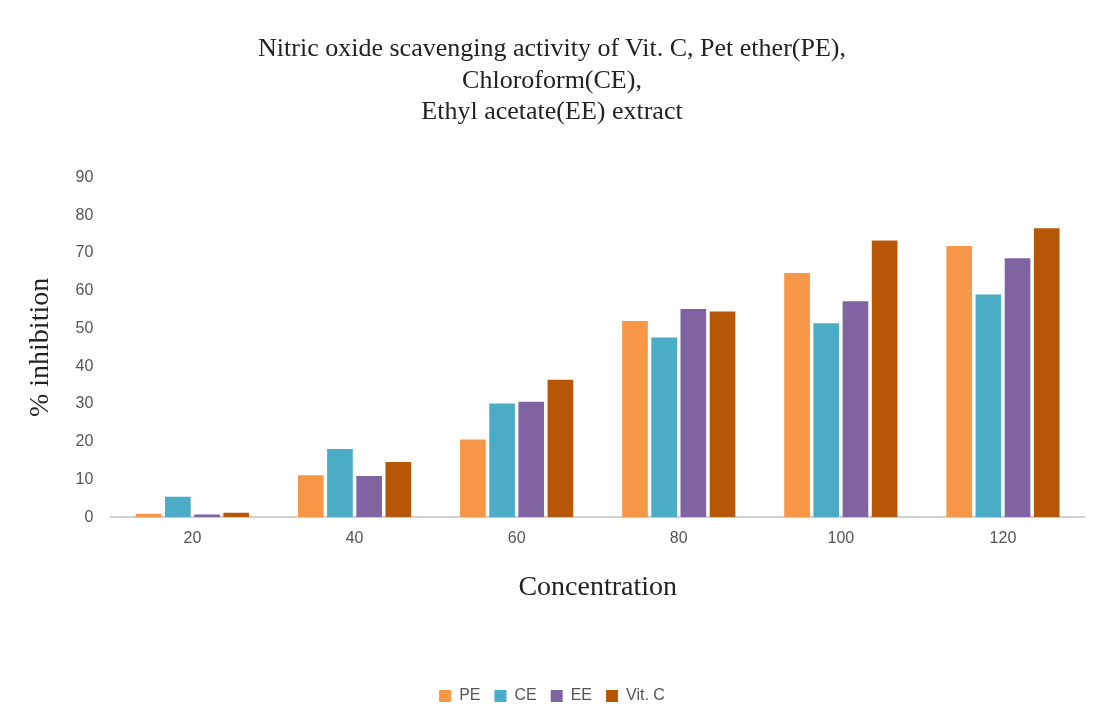 This screenshot has width=1114, height=724. I want to click on y-tick-label: 50, so click(84, 327).